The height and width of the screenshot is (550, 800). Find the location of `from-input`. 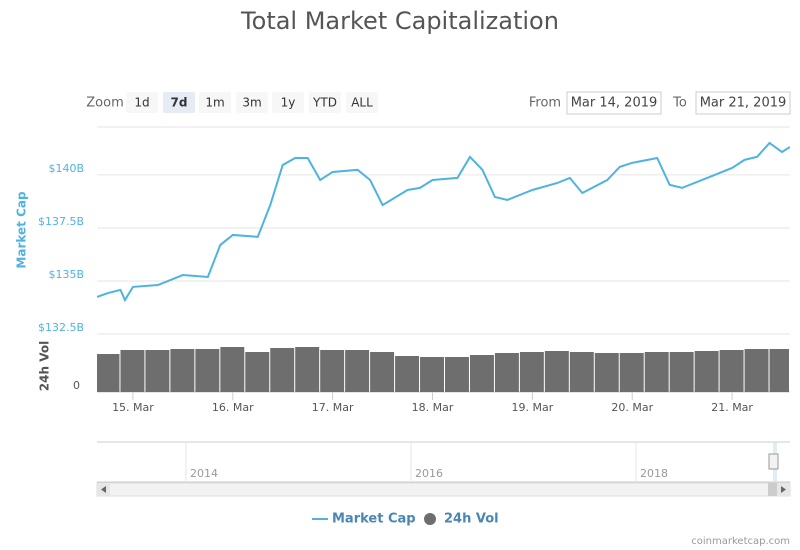

from-input is located at coordinates (614, 103).